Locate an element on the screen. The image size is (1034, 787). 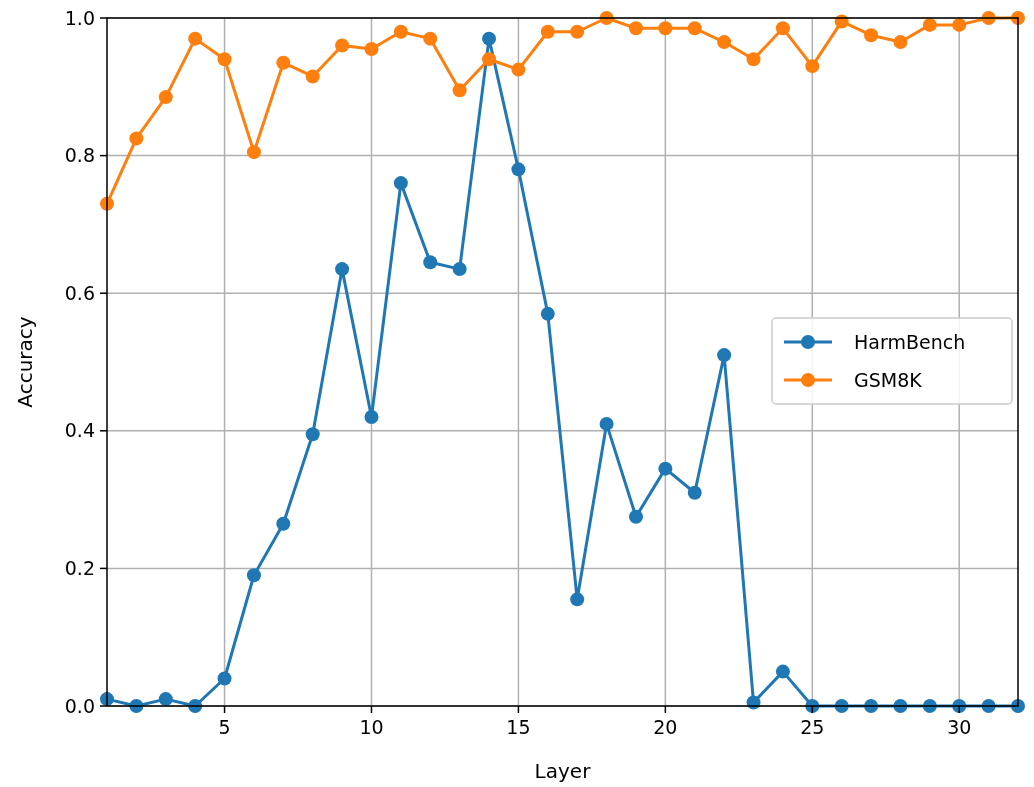
x-tick-label: 10 is located at coordinates (371, 727).